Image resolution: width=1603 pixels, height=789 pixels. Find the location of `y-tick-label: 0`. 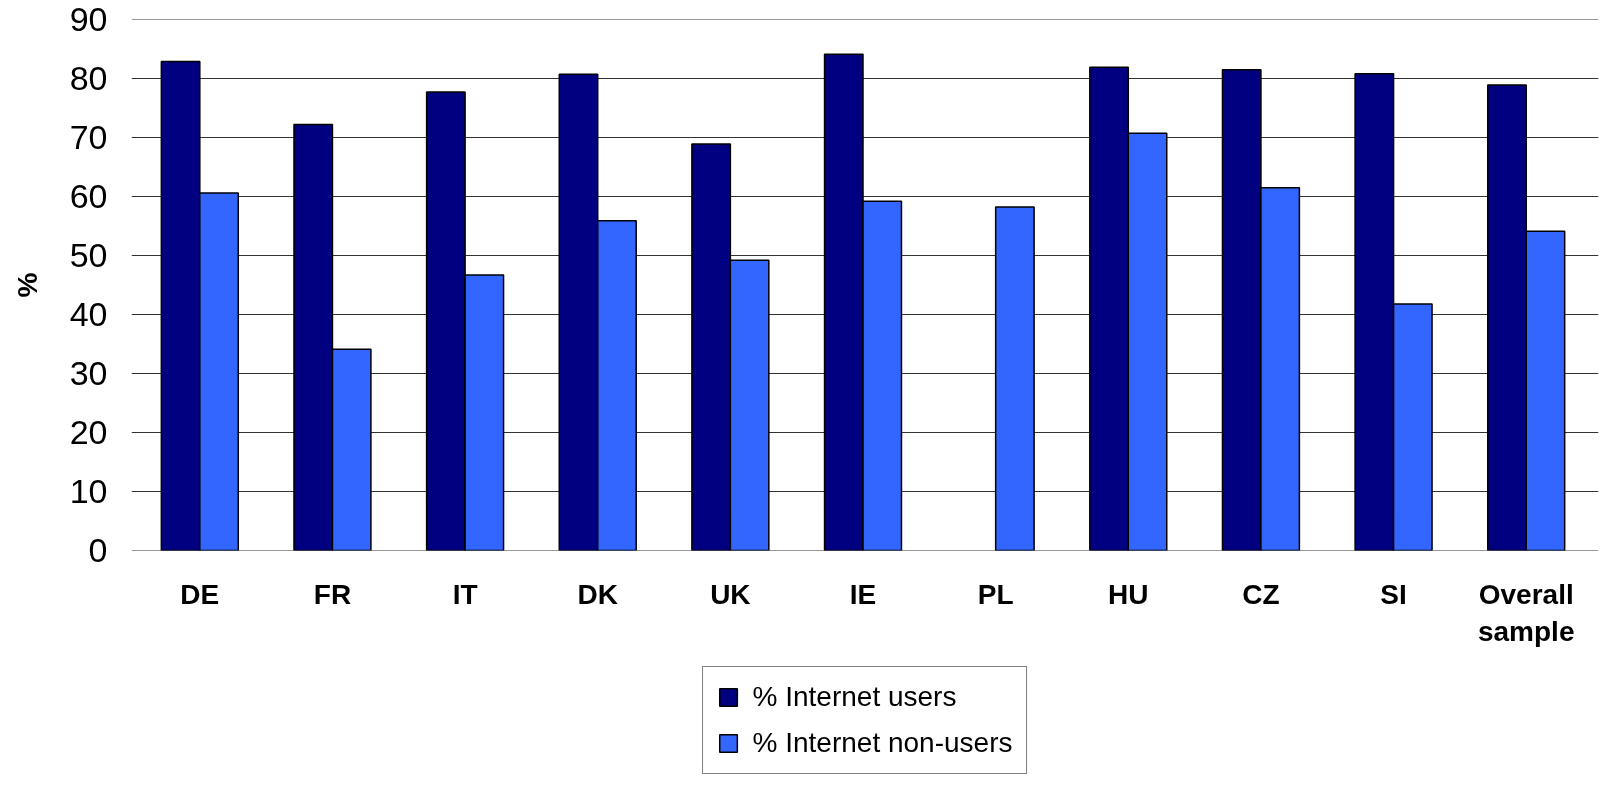

y-tick-label: 0 is located at coordinates (98, 550).